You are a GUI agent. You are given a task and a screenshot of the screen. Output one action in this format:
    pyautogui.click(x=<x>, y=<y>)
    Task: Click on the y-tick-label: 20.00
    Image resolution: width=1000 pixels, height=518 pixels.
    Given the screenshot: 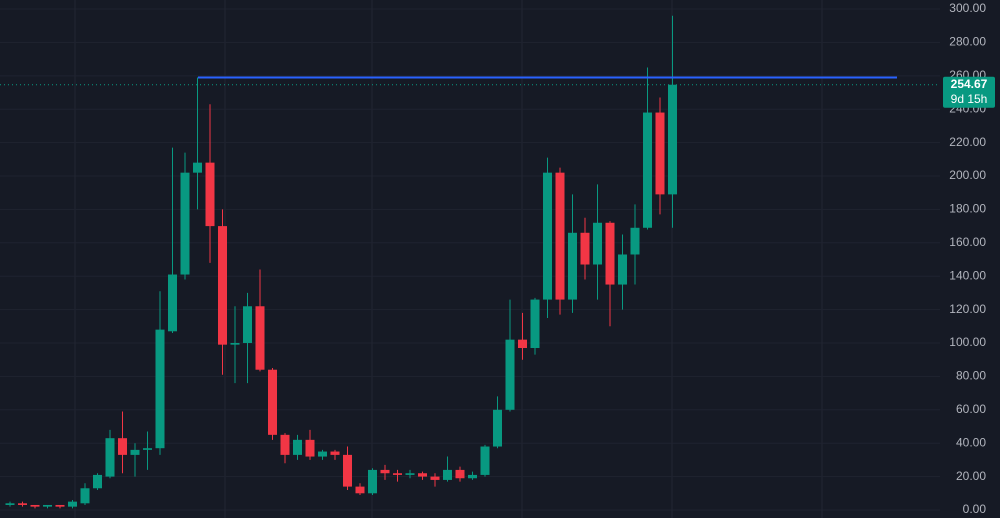 What is the action you would take?
    pyautogui.click(x=971, y=476)
    